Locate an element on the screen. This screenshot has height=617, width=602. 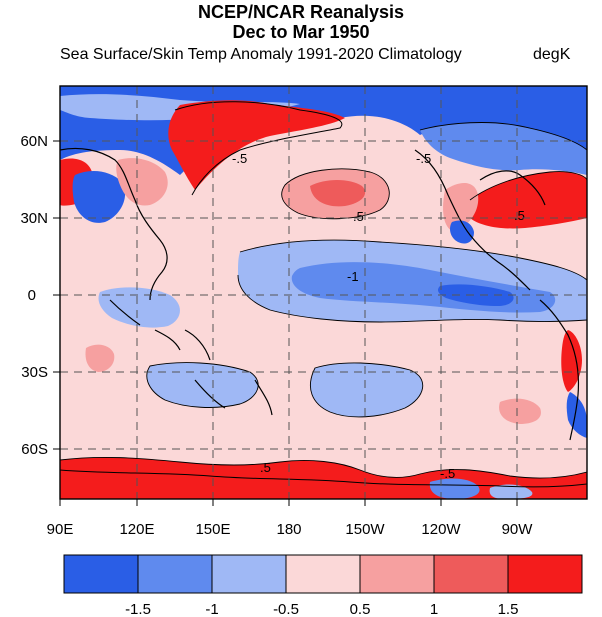
southern-ocean-cold-spot2 is located at coordinates (511, 491).